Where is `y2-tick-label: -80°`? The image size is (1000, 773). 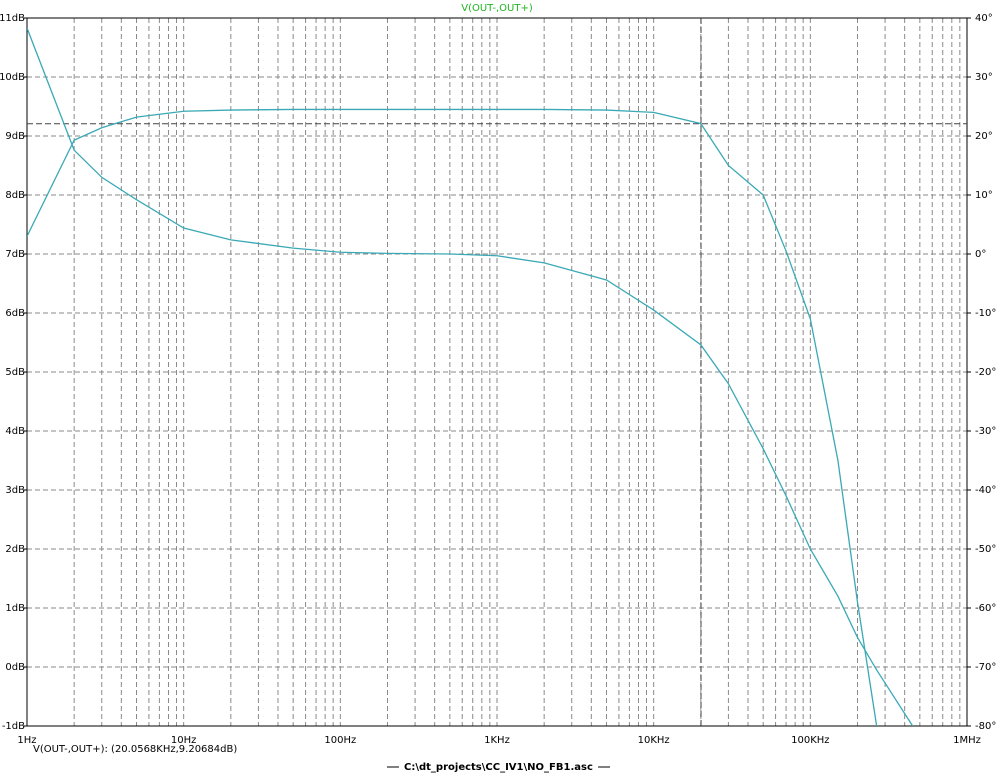 y2-tick-label: -80° is located at coordinates (985, 726).